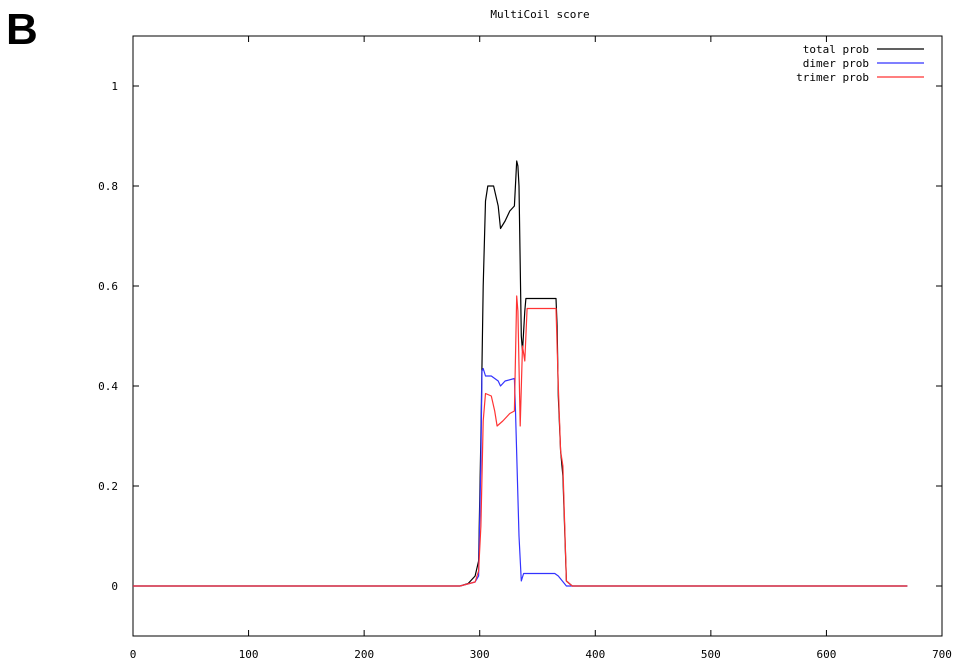  I want to click on y-tick-label: 0.8, so click(108, 186).